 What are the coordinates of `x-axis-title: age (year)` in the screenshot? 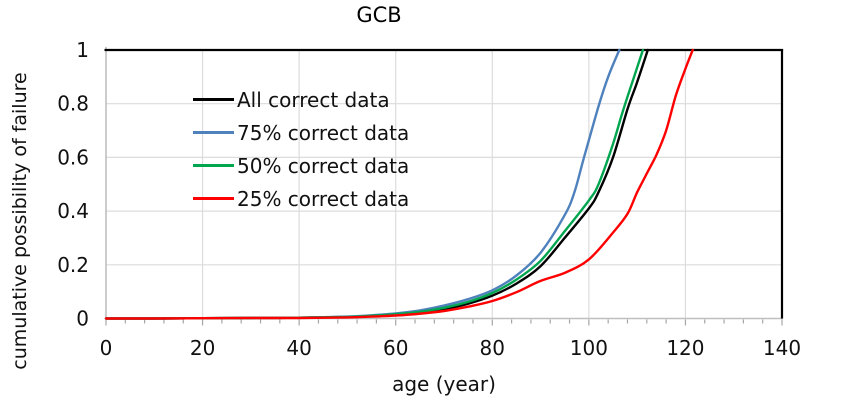 It's located at (444, 384).